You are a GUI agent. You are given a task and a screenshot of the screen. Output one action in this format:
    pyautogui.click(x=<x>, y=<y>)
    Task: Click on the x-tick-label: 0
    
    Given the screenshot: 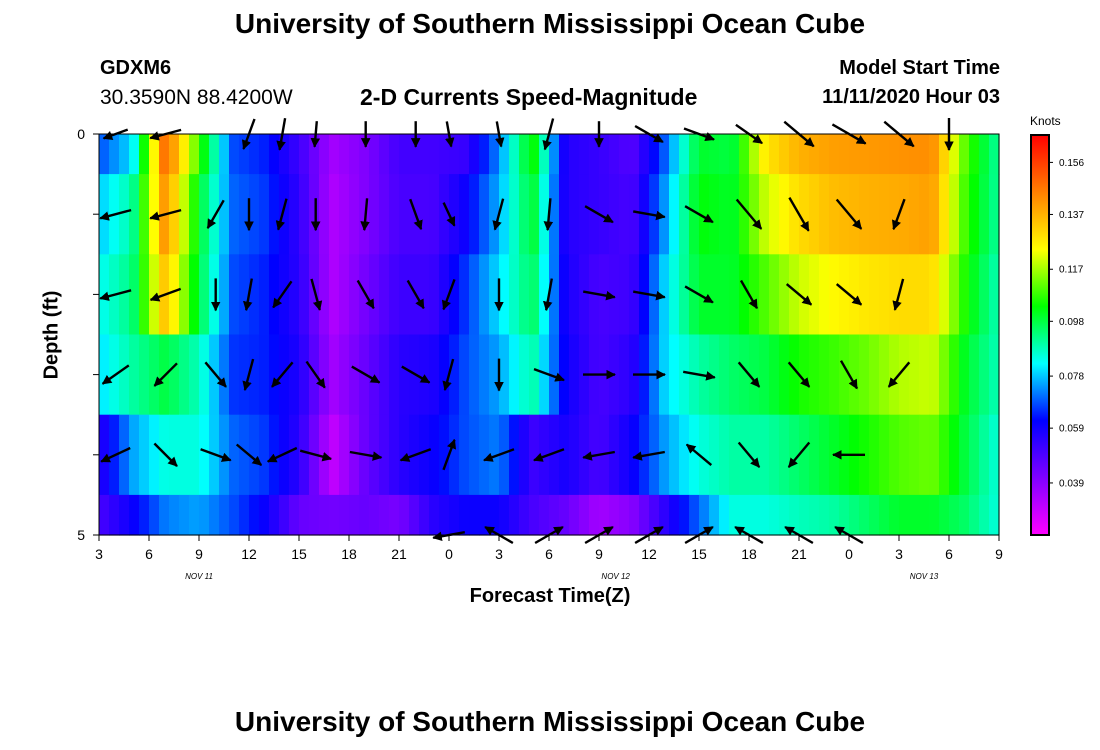 What is the action you would take?
    pyautogui.click(x=449, y=554)
    